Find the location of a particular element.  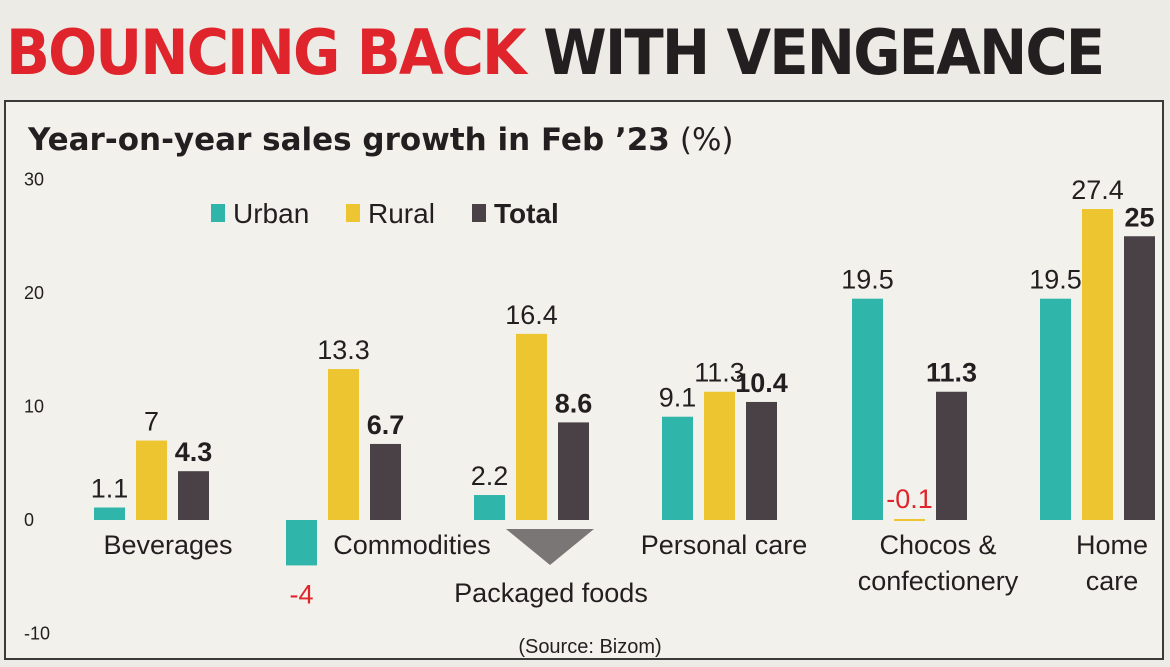

data-label-total: 11.3 is located at coordinates (951, 373).